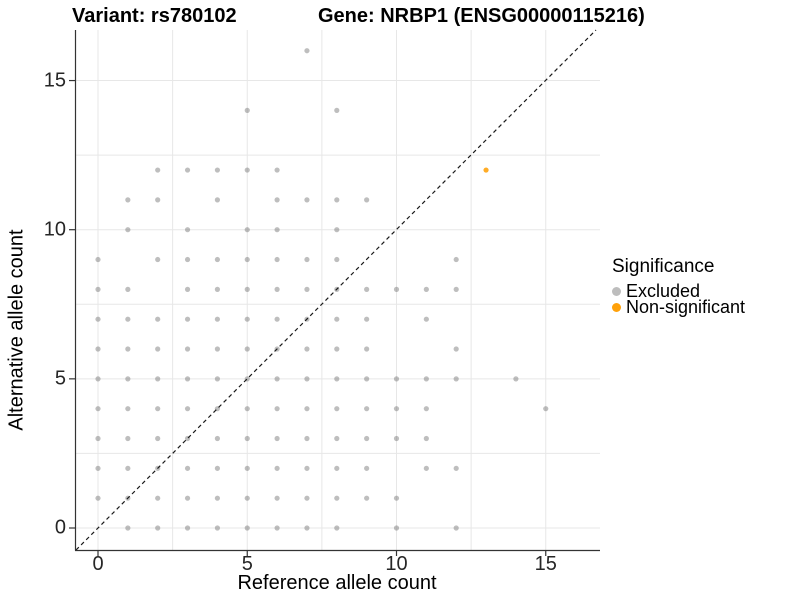 This screenshot has height=600, width=800. I want to click on variant-title: Variant: rs780102, so click(154, 16).